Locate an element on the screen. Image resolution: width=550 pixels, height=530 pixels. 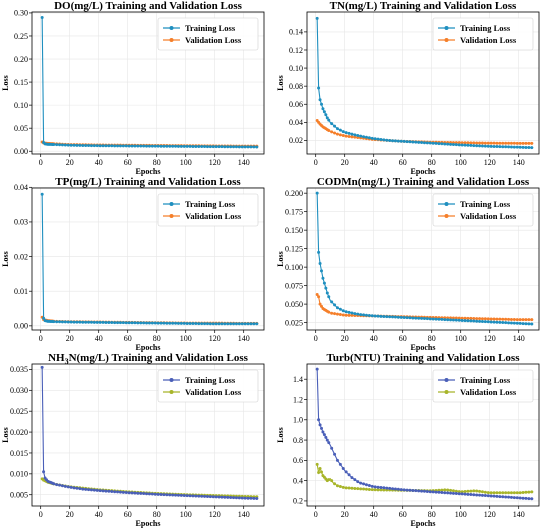
y-tick-label: 0.4 is located at coordinates (298, 480).